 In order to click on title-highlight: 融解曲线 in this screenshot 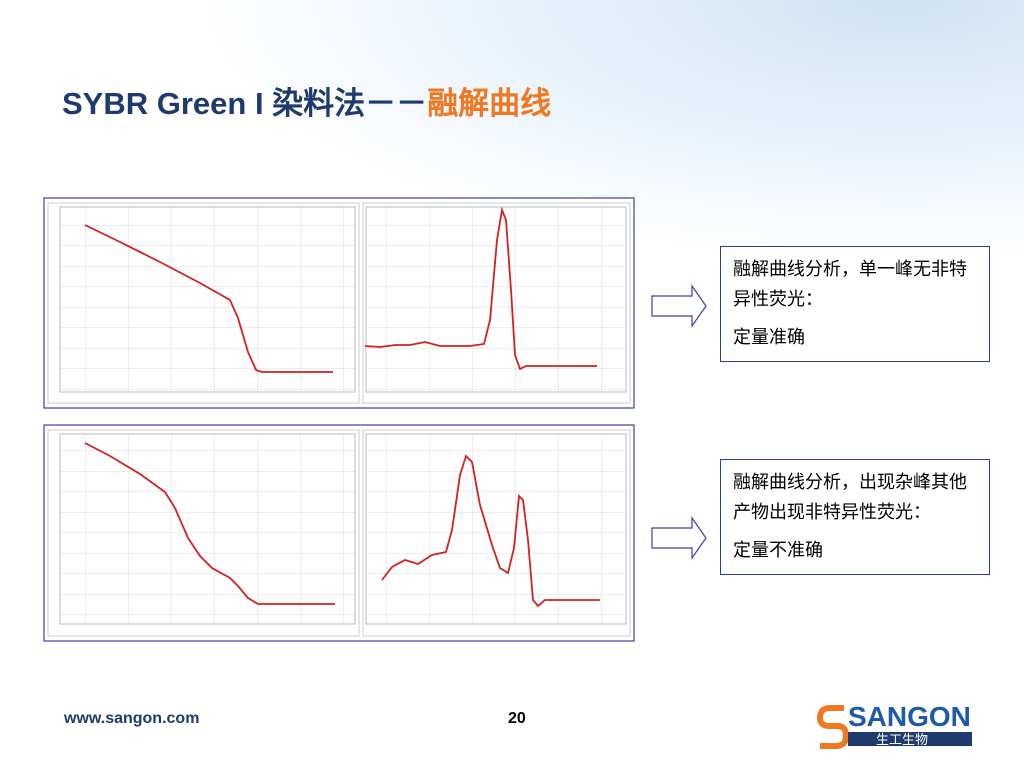, I will do `click(489, 103)`.